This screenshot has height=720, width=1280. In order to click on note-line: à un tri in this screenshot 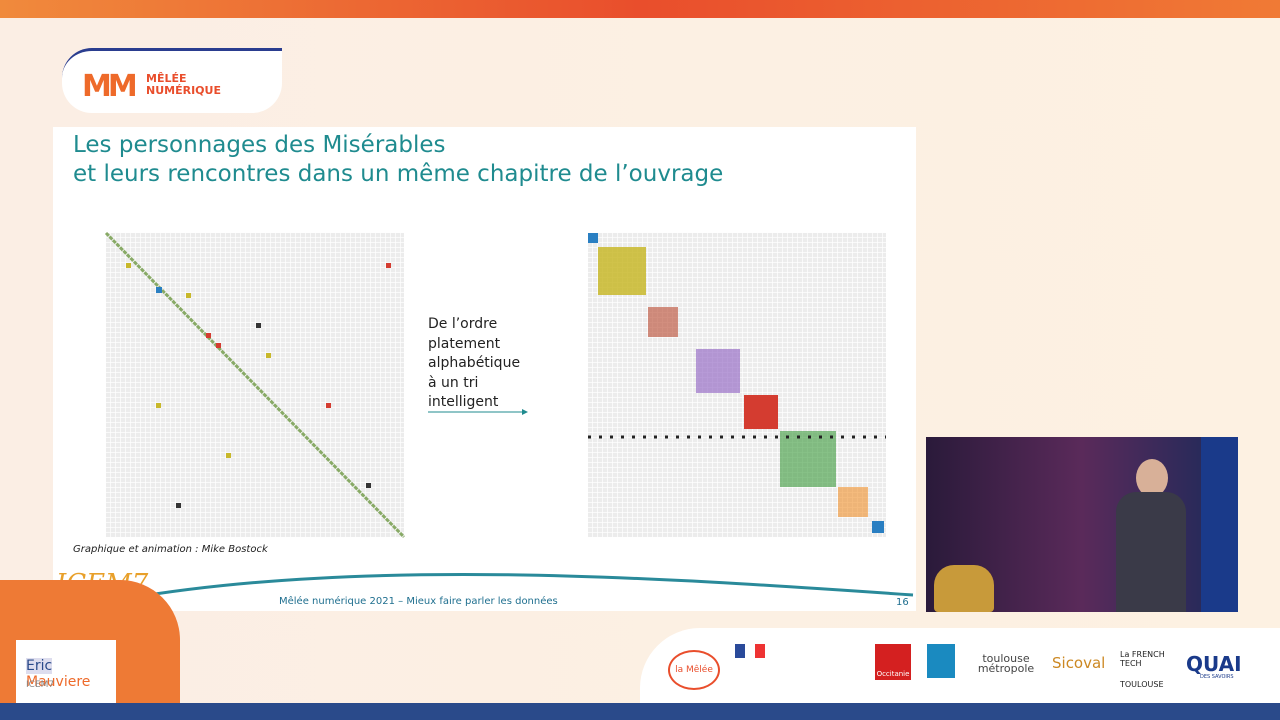, I will do `click(453, 382)`.